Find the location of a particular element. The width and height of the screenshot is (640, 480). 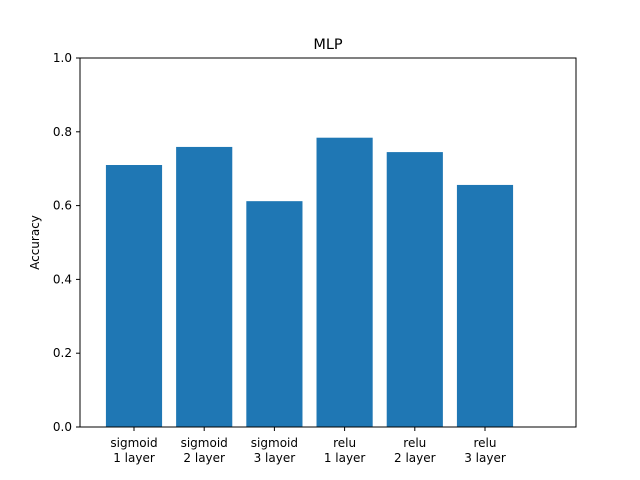

chart-title: MLP is located at coordinates (328, 45).